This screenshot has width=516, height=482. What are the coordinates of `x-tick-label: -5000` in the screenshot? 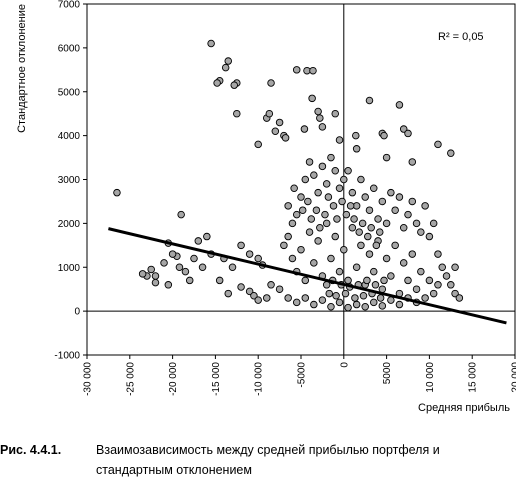 It's located at (302, 375).